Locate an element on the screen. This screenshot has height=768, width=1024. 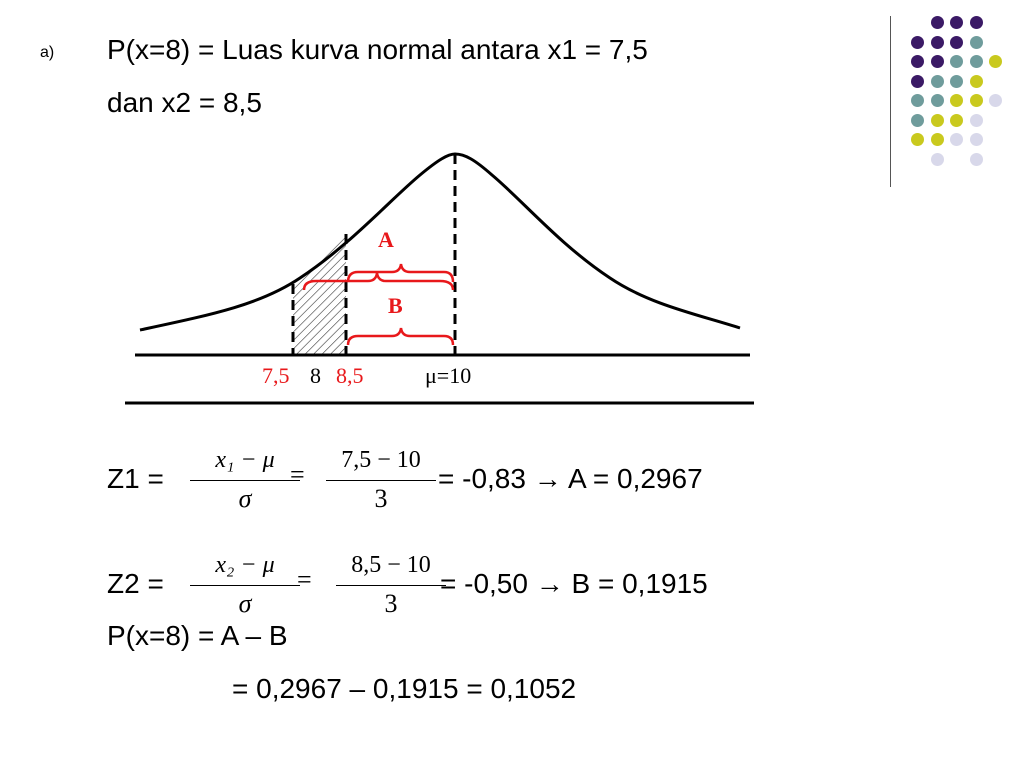
z1-value-fraction: 7,5 − 10 3 is located at coordinates (381, 479).